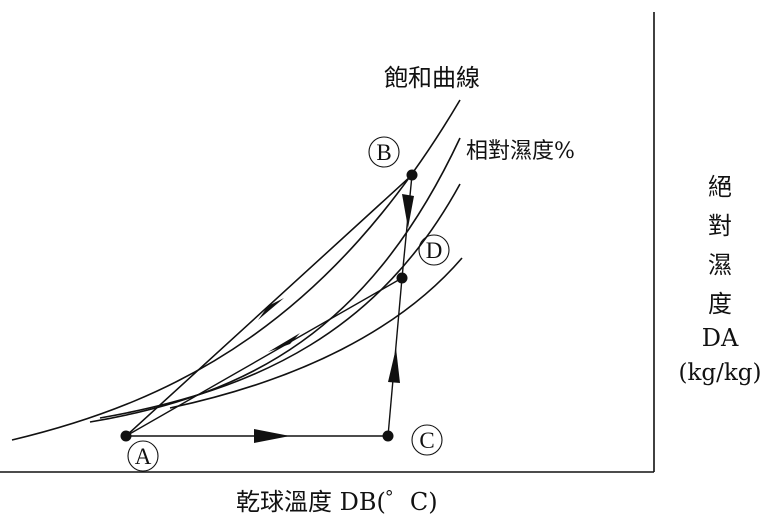 The image size is (772, 518). What do you see at coordinates (720, 338) in the screenshot?
I see `y-axis-label-abbrev: DA` at bounding box center [720, 338].